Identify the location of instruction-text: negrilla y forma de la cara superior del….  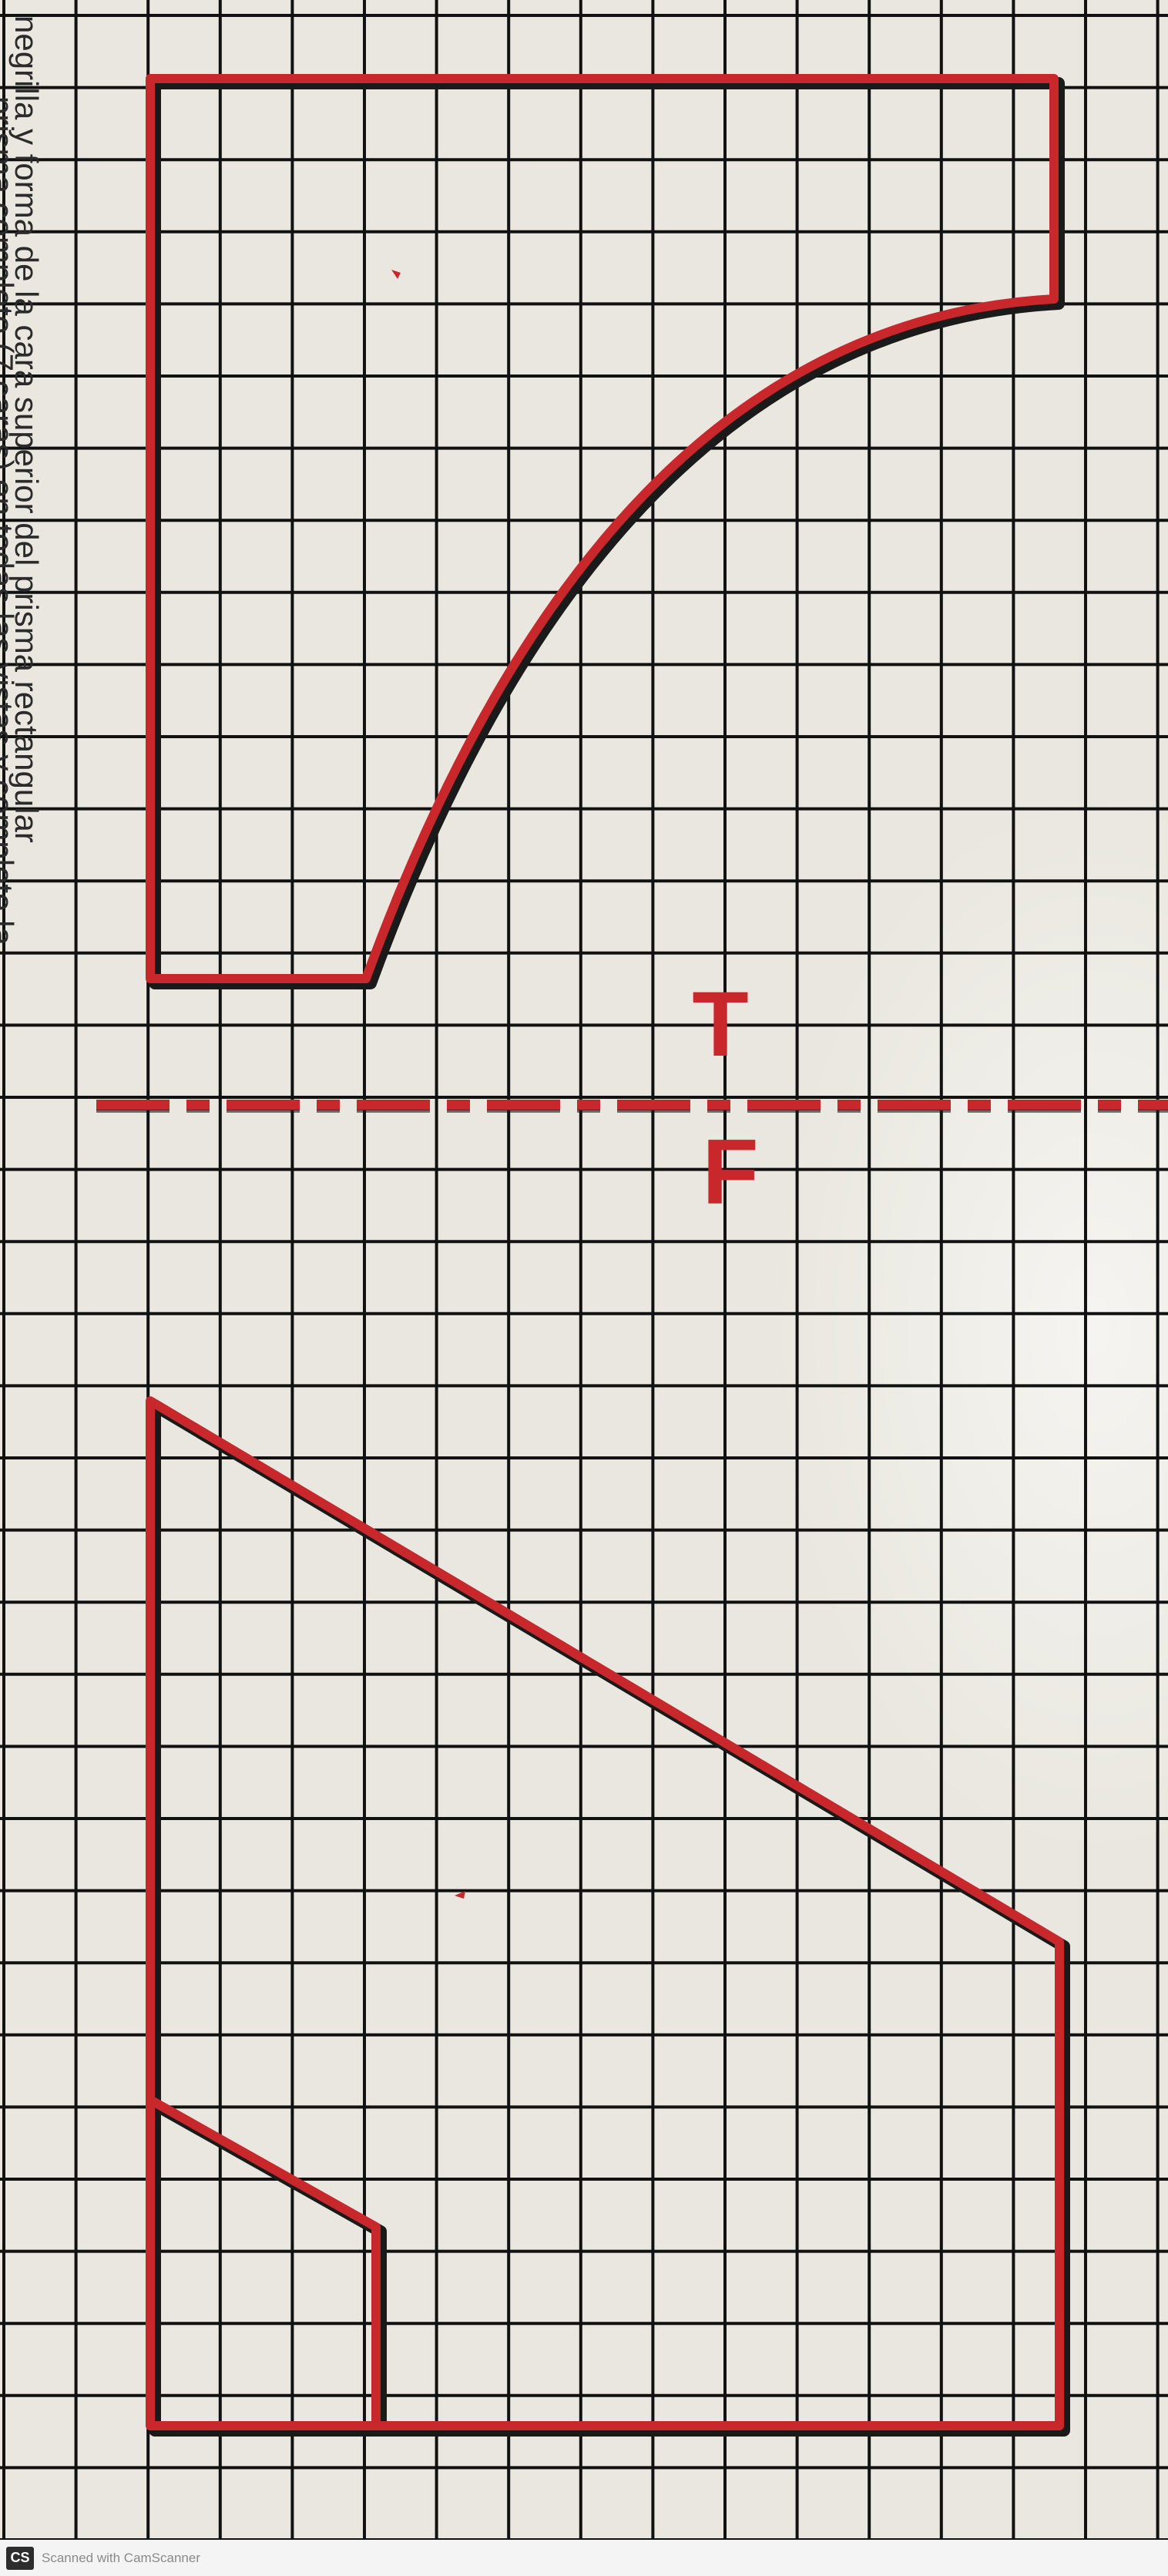
(22, 480).